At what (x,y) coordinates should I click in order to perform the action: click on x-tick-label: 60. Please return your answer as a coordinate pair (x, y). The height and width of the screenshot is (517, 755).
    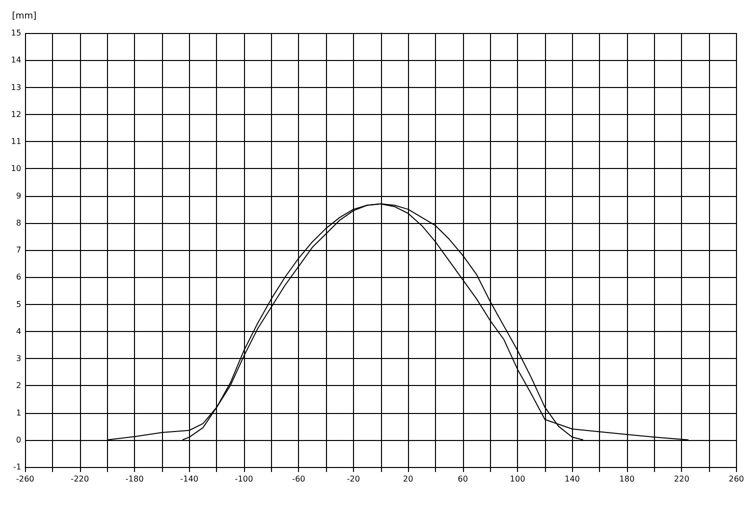
    Looking at the image, I should click on (463, 479).